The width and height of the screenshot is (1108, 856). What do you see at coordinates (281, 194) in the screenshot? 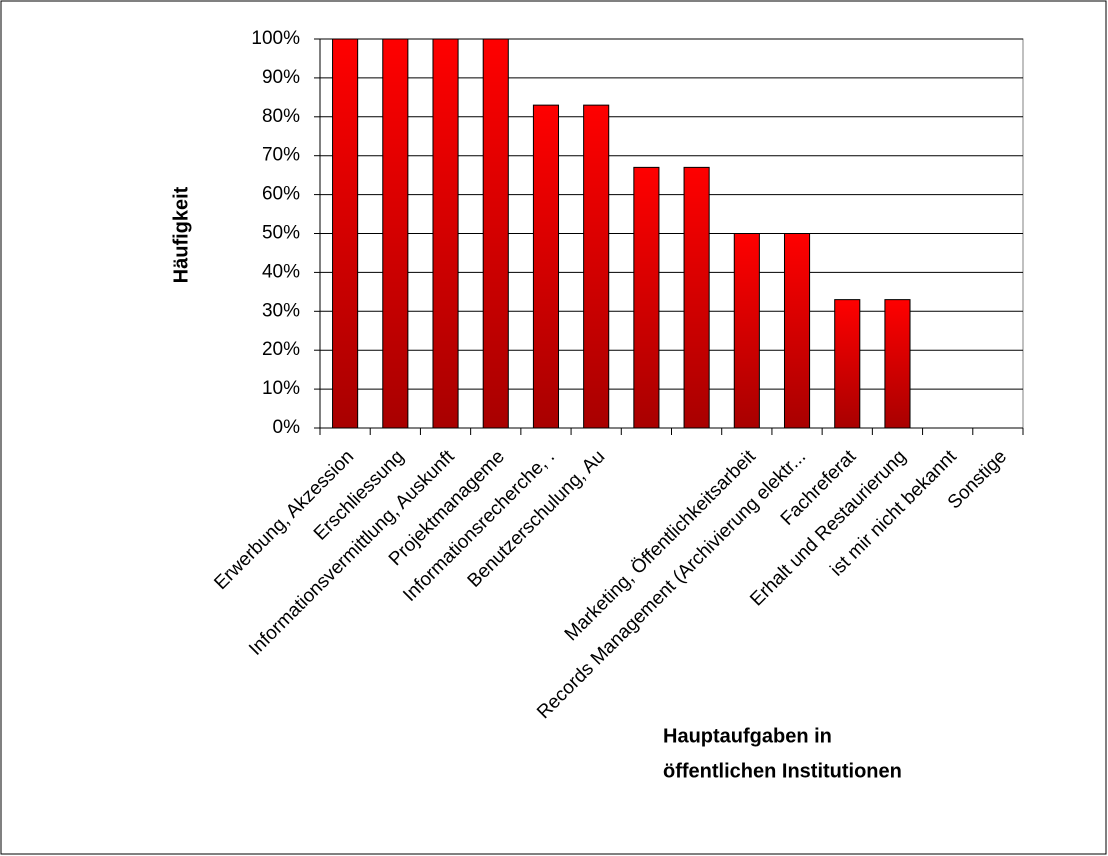
I see `y-tick-label: 60%` at bounding box center [281, 194].